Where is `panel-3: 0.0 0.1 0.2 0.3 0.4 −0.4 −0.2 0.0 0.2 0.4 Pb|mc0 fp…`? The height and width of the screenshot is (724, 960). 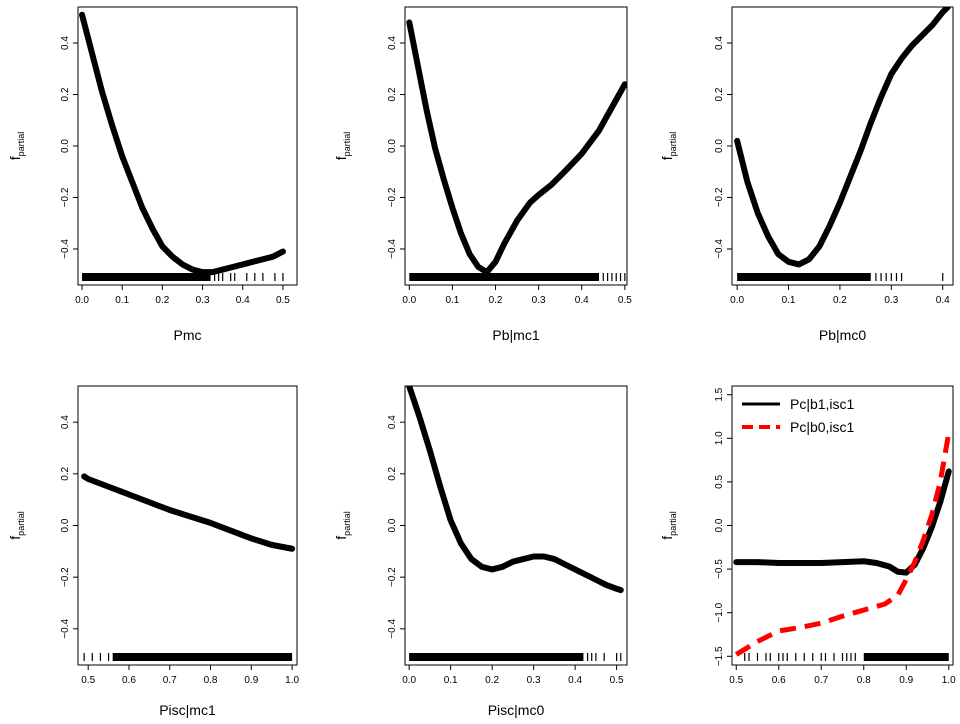 panel-3: 0.0 0.1 0.2 0.3 0.4 −0.4 −0.2 0.0 0.2 0.4 Pb|mc0 fp… is located at coordinates (806, 174).